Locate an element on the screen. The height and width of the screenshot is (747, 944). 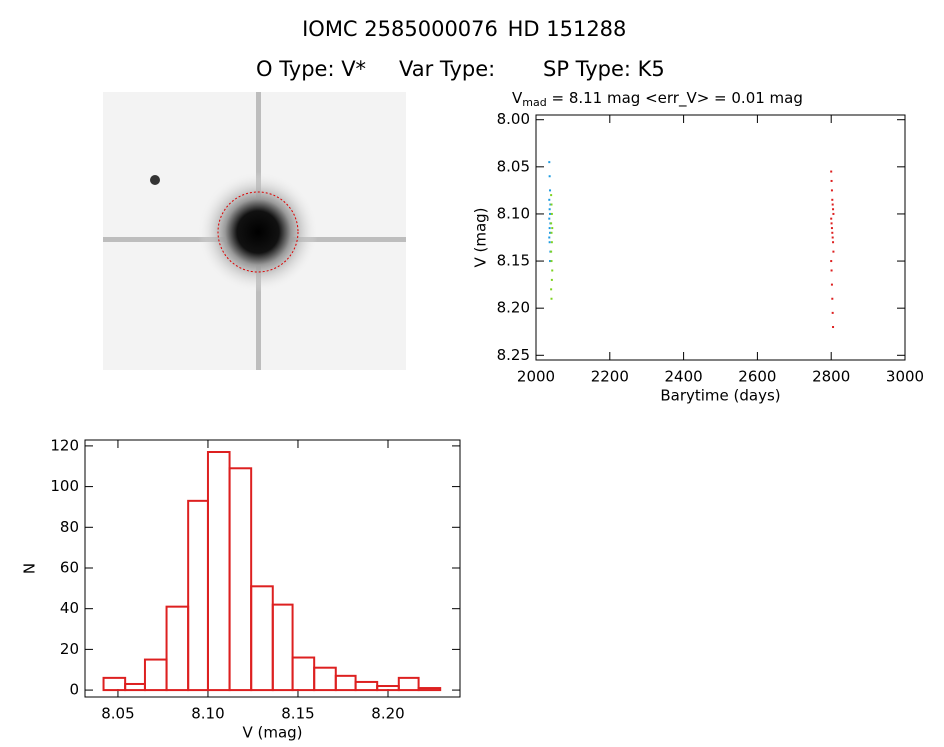
star-id: IOMC 2585000076 is located at coordinates (400, 29).